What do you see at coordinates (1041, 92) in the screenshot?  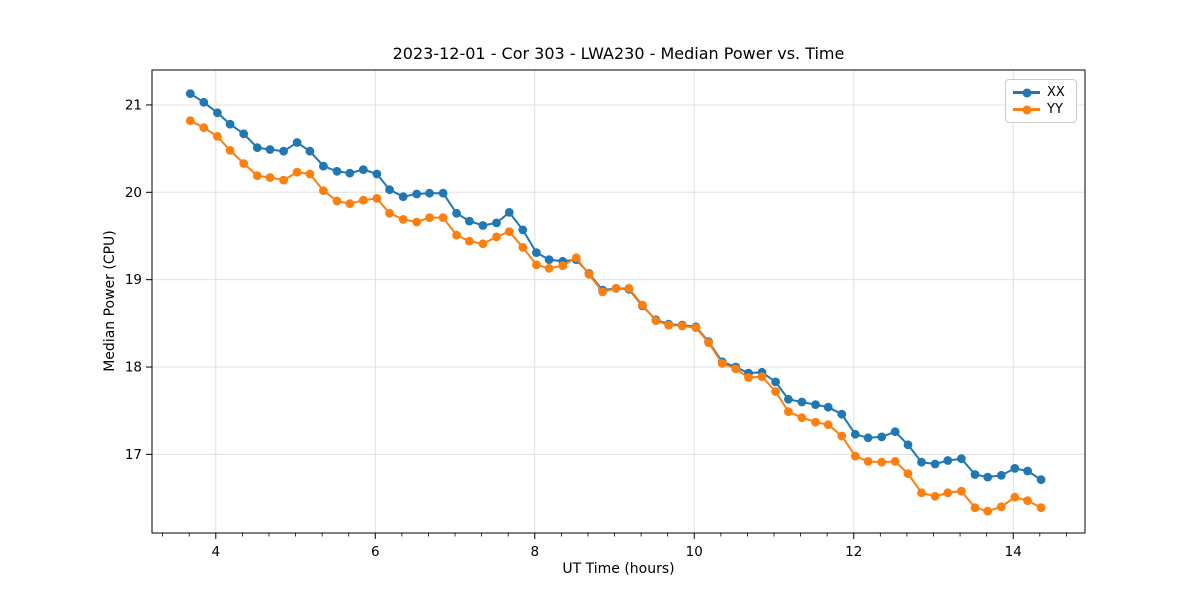 I see `legend-item-xx: XX` at bounding box center [1041, 92].